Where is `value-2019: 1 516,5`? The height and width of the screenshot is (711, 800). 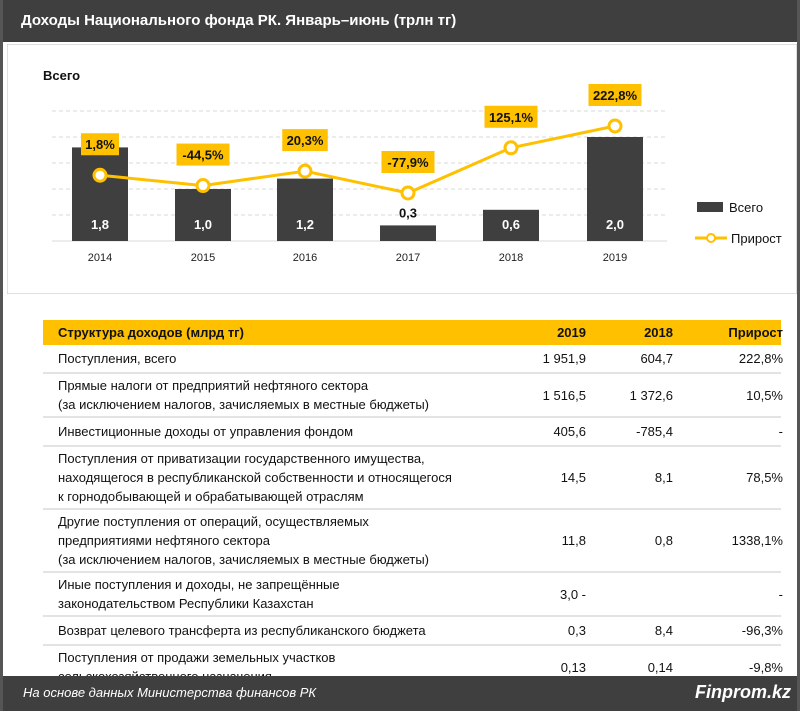
value-2019: 1 516,5 is located at coordinates (564, 395).